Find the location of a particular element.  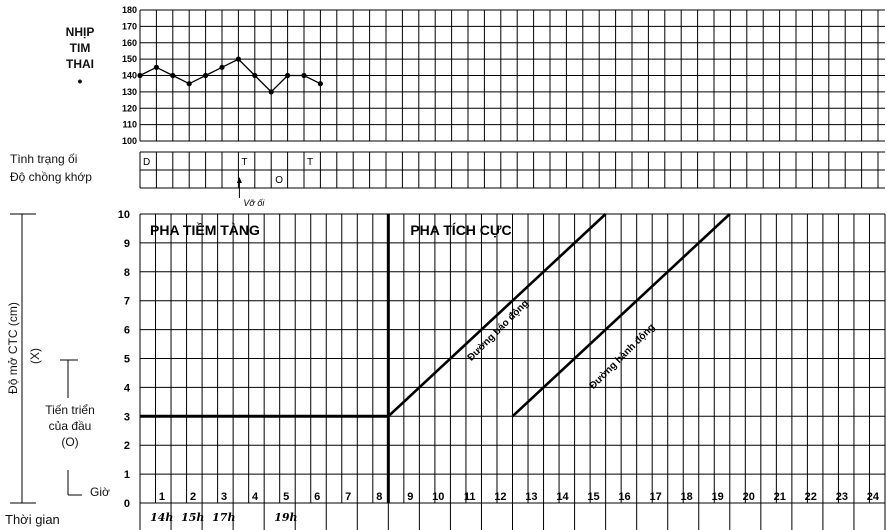

alert-line-label: Đường báo động is located at coordinates (498, 330).